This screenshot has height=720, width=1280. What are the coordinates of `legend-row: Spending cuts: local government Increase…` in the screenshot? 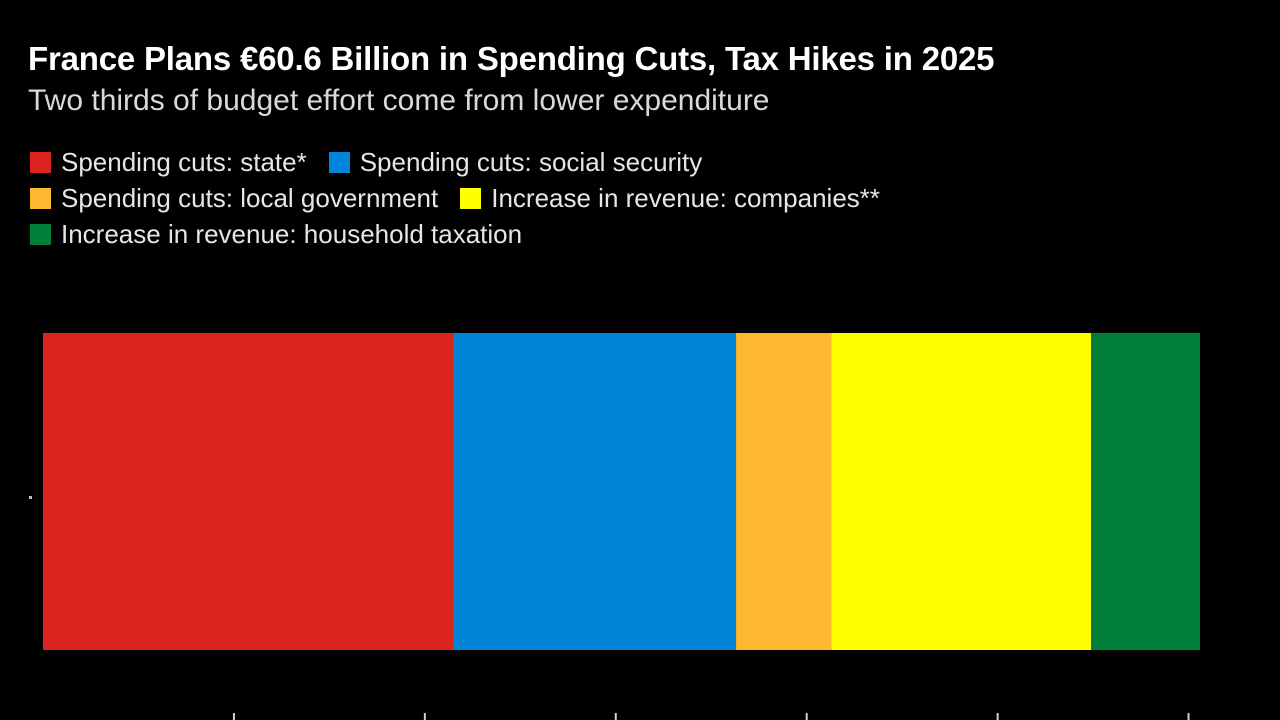 It's located at (640, 198).